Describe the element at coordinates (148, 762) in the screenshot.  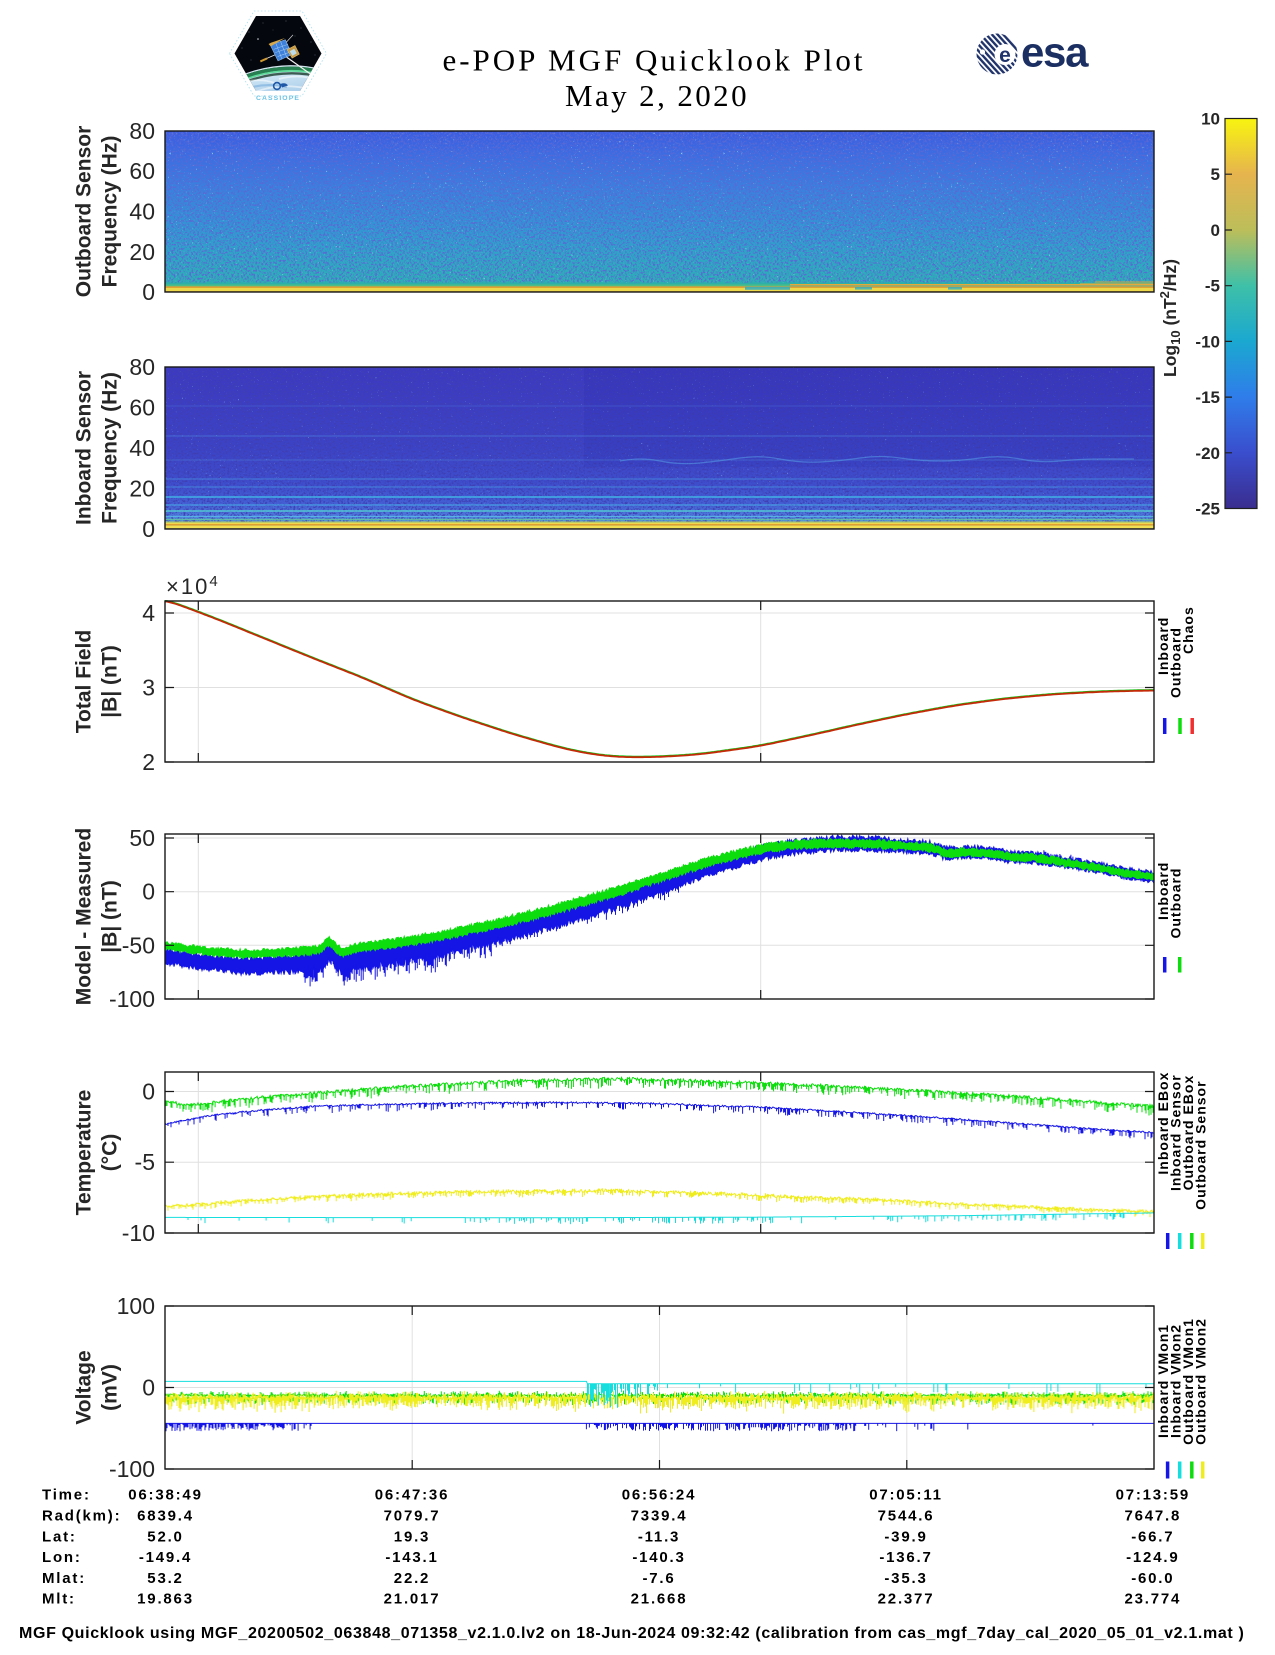
I see `svg-text: 2` at that location.